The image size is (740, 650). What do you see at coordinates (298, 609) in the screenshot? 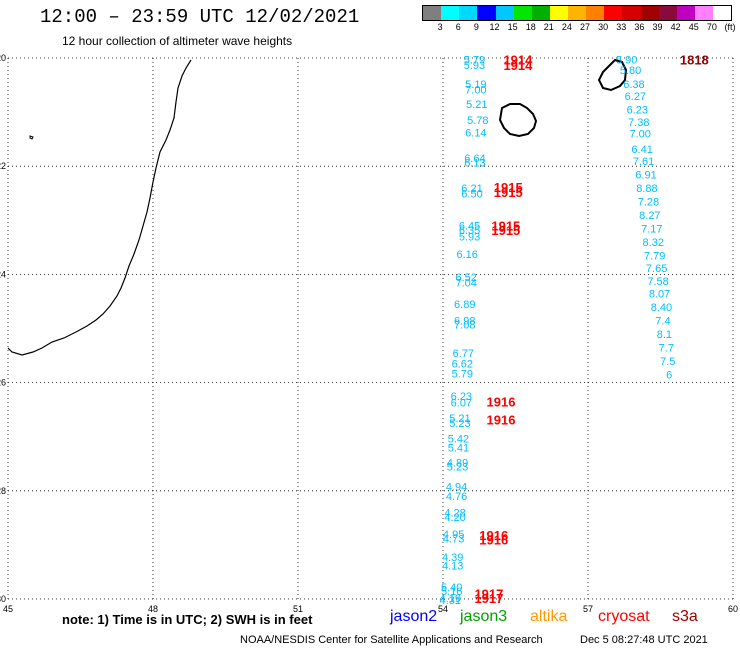
I see `lon-tick-label: 51` at bounding box center [298, 609].